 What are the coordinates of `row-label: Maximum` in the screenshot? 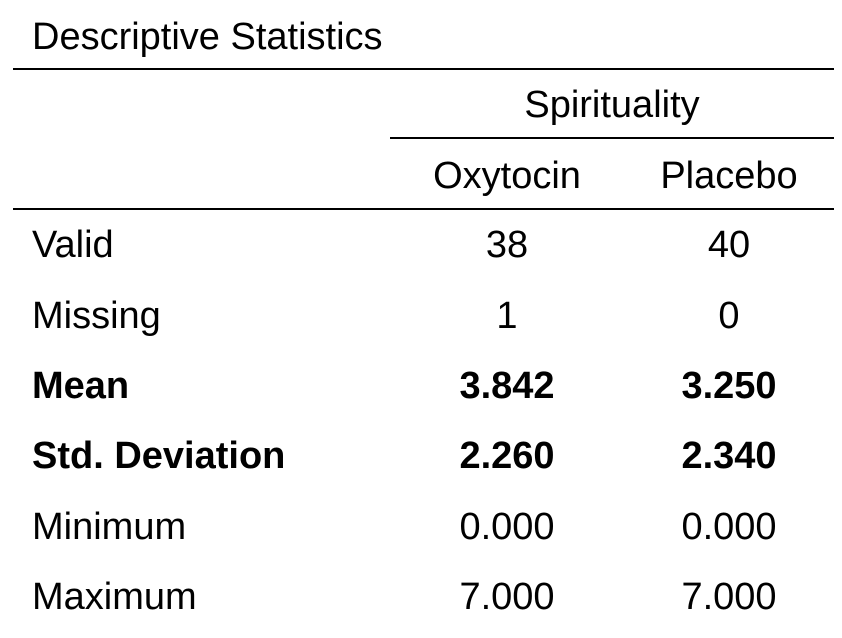 It's located at (114, 597).